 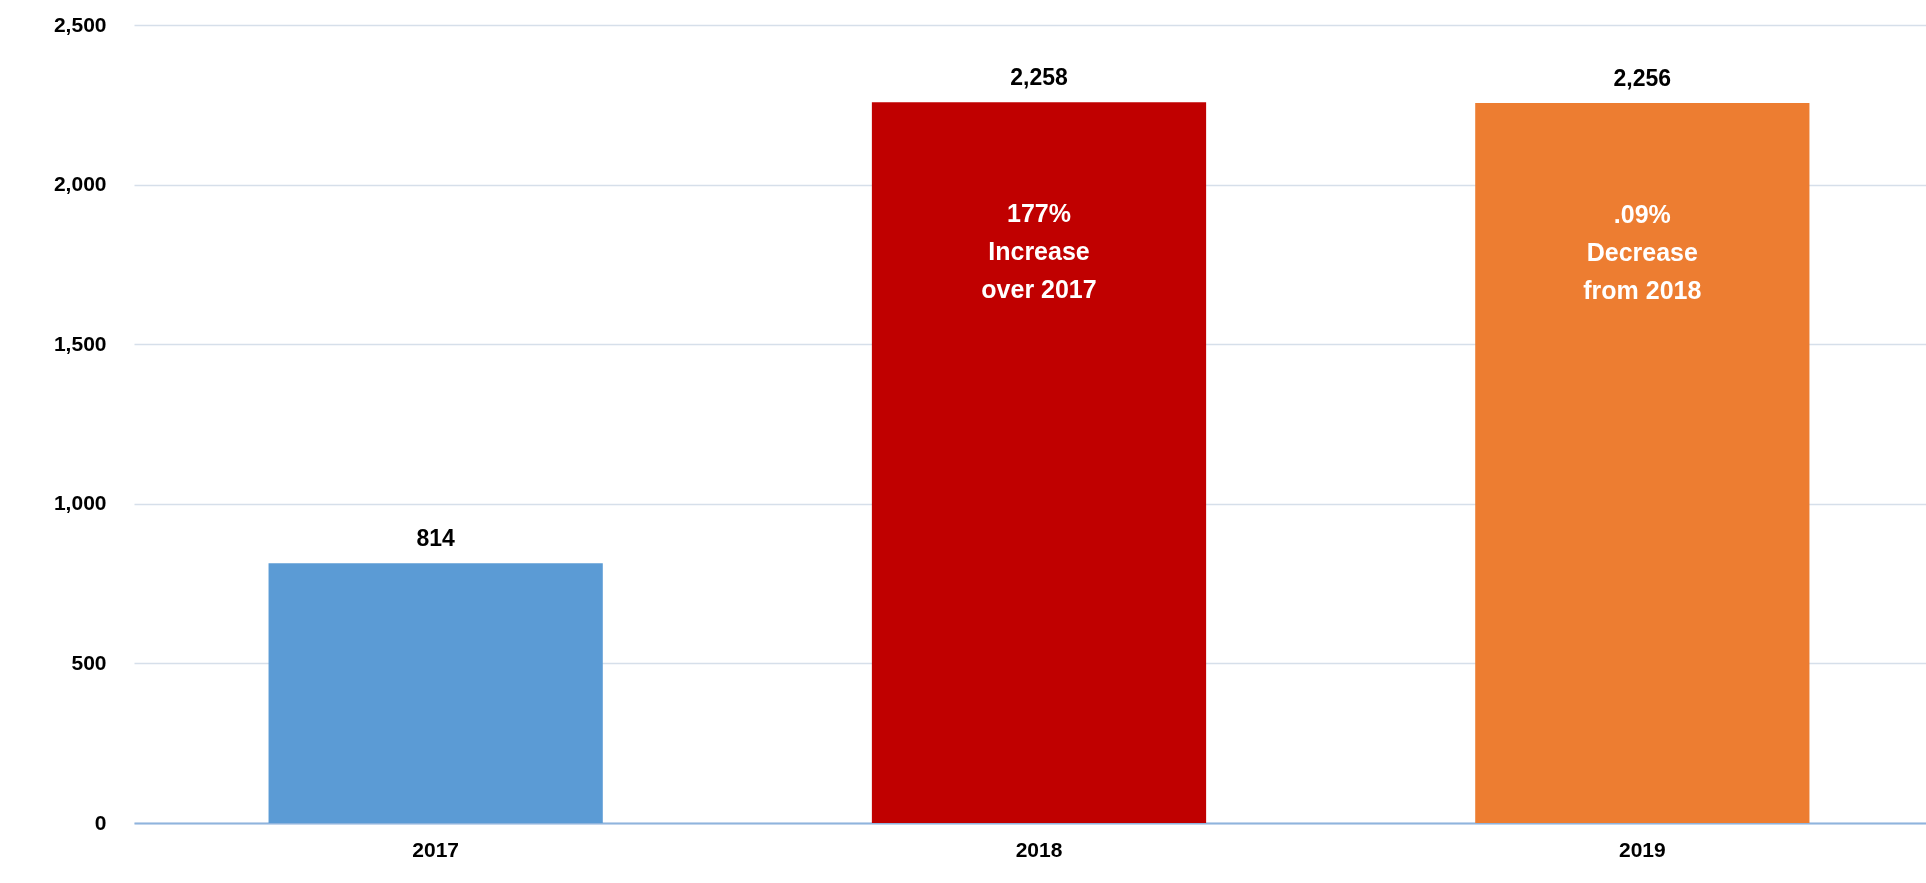 What do you see at coordinates (1642, 849) in the screenshot?
I see `x-tick-label: 2019` at bounding box center [1642, 849].